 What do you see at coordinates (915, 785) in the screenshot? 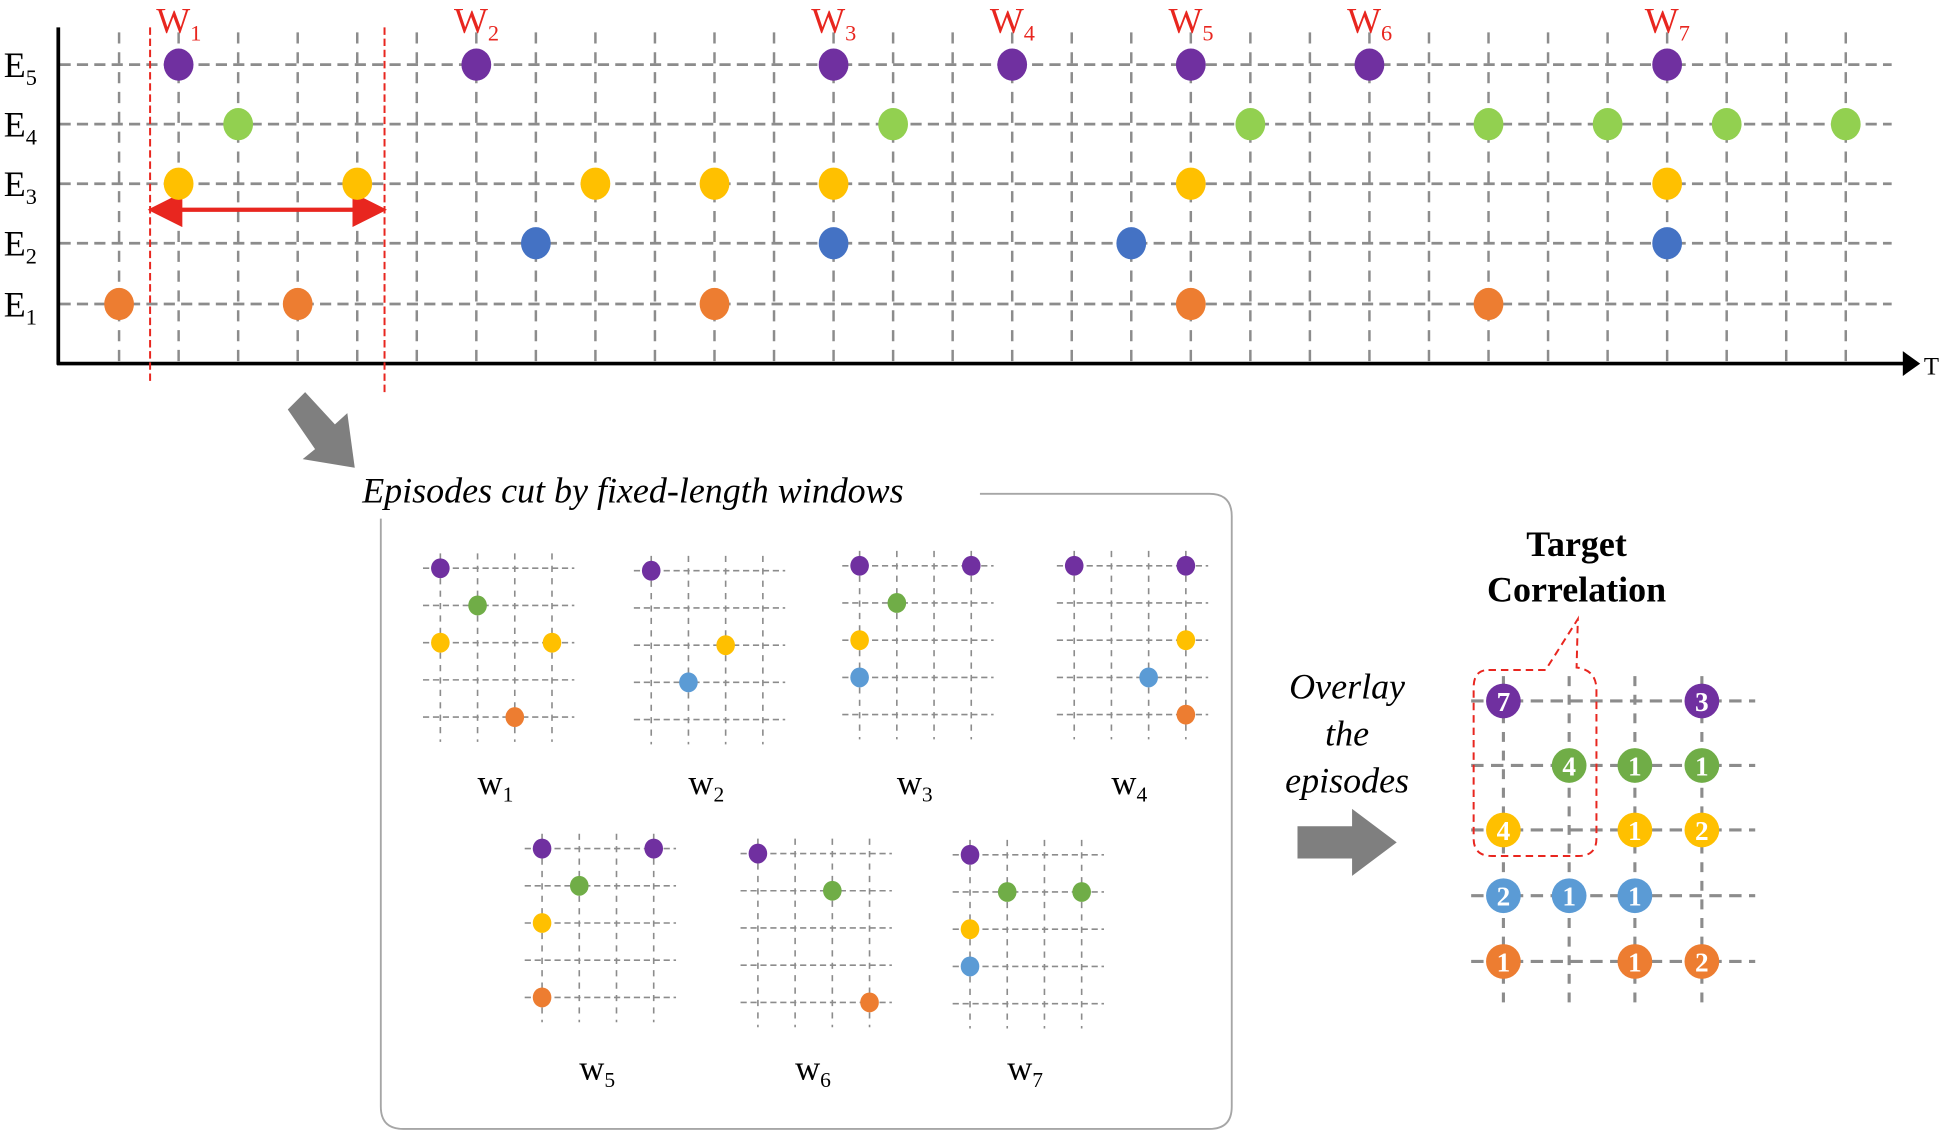
I see `episode-label: w3` at bounding box center [915, 785].